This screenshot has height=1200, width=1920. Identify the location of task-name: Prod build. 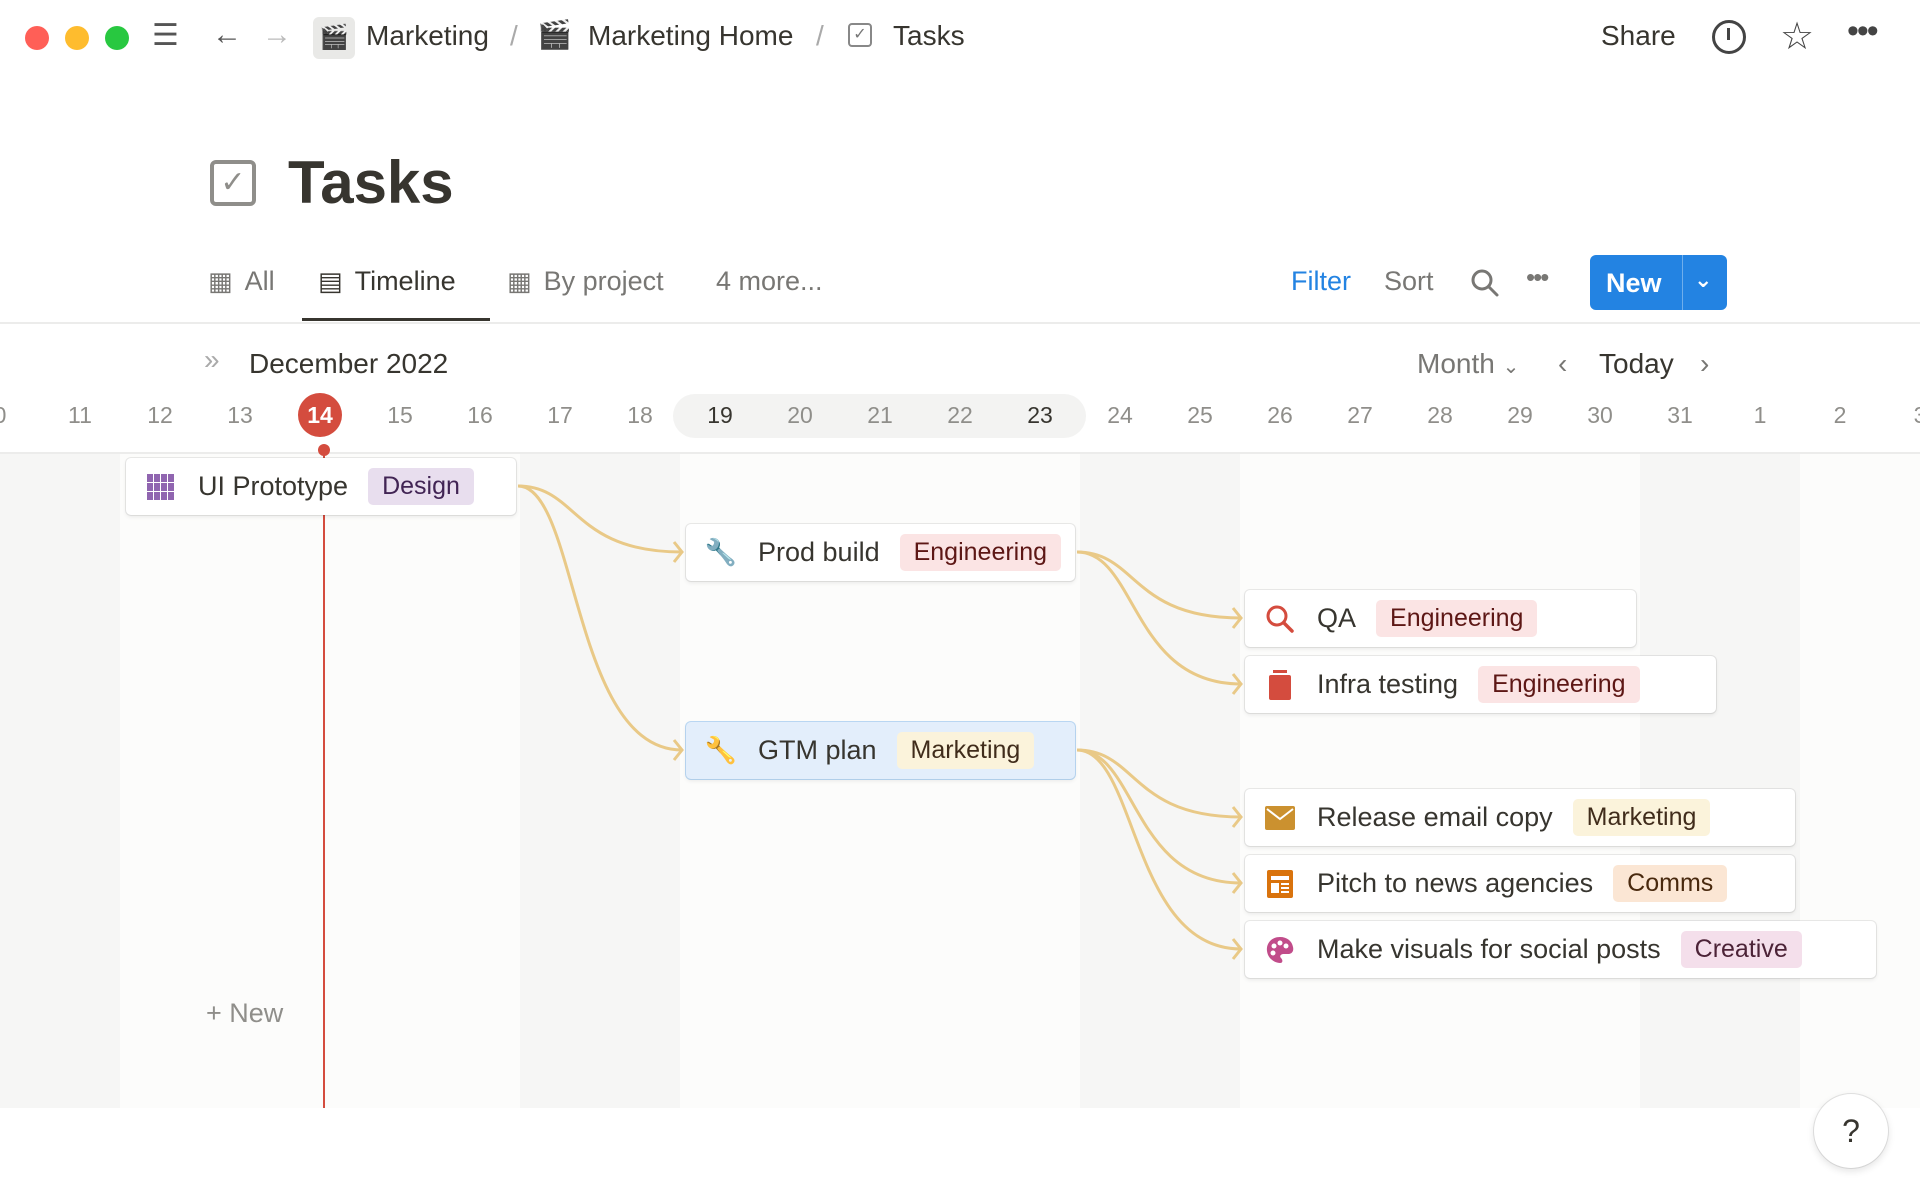
(819, 552).